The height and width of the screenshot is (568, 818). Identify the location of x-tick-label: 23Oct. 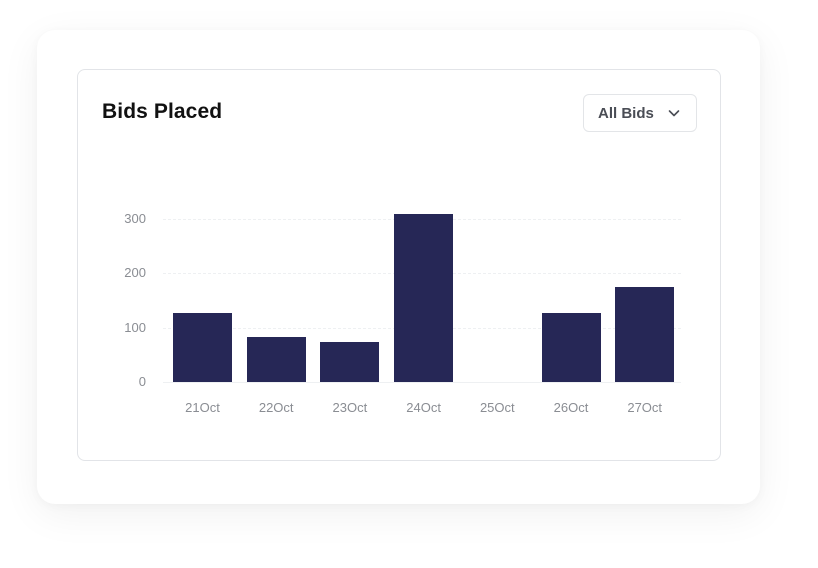
(350, 407).